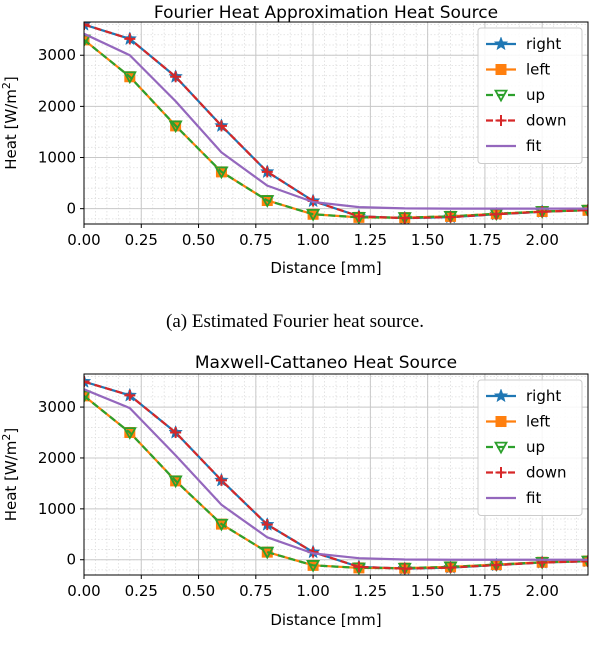 The width and height of the screenshot is (590, 664). Describe the element at coordinates (326, 363) in the screenshot. I see `chart-title: Maxwell-Cattaneo Heat Source` at that location.